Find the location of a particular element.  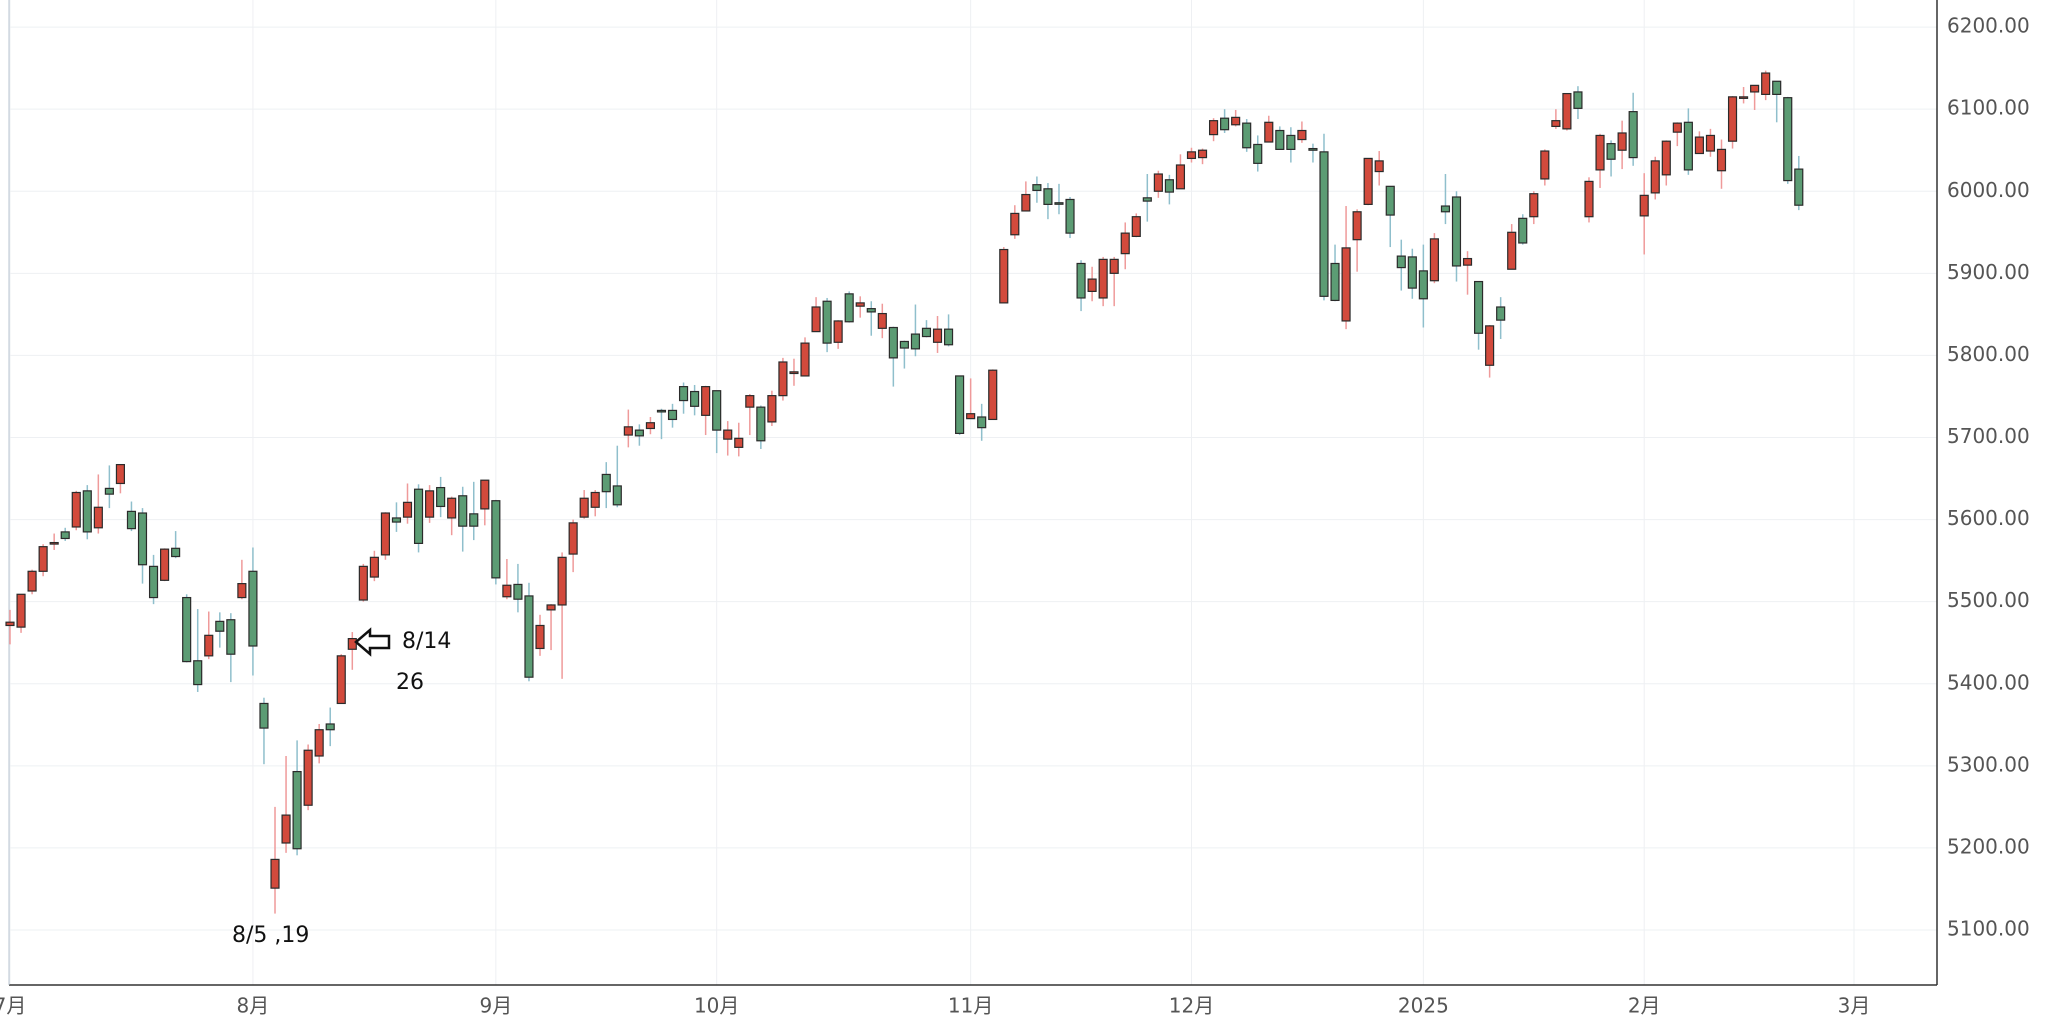

y-tick-label: 6200.00 is located at coordinates (1988, 26).